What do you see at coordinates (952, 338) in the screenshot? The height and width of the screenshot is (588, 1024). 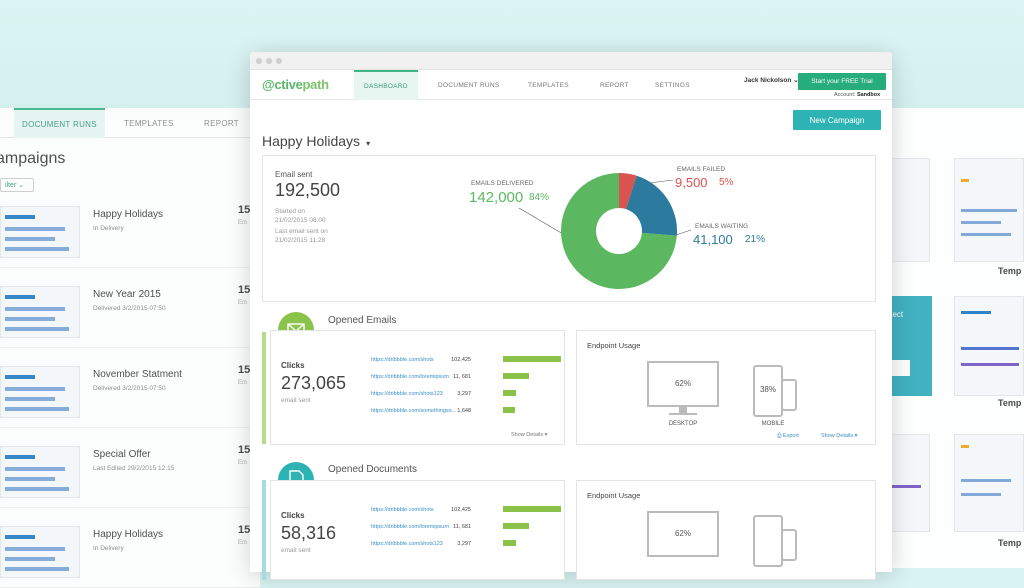 I see `right-background-window: Temp nsectt Temp Temp` at bounding box center [952, 338].